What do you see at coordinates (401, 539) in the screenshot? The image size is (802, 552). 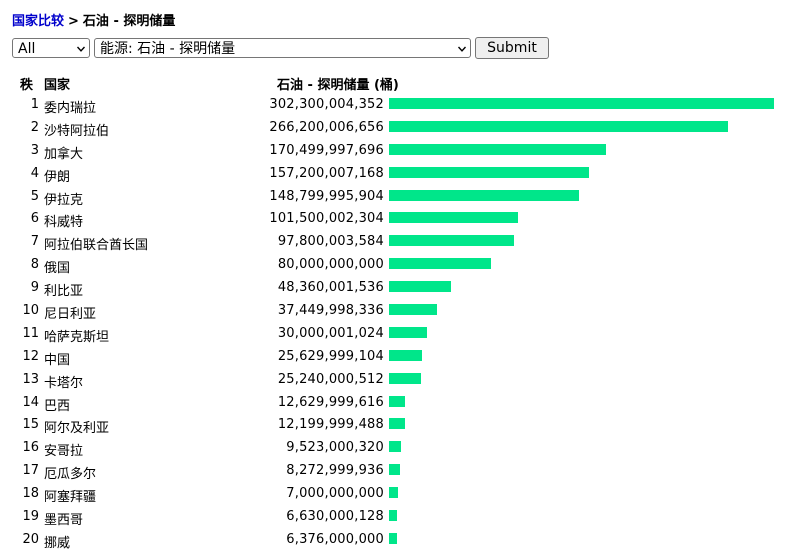 I see `table-row: 20 挪威 6,376,000,000` at bounding box center [401, 539].